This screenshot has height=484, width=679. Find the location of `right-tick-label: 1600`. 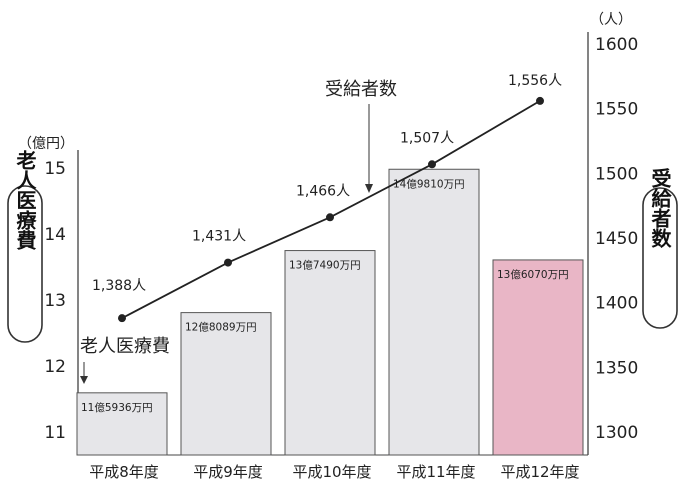

right-tick-label: 1600 is located at coordinates (616, 45).